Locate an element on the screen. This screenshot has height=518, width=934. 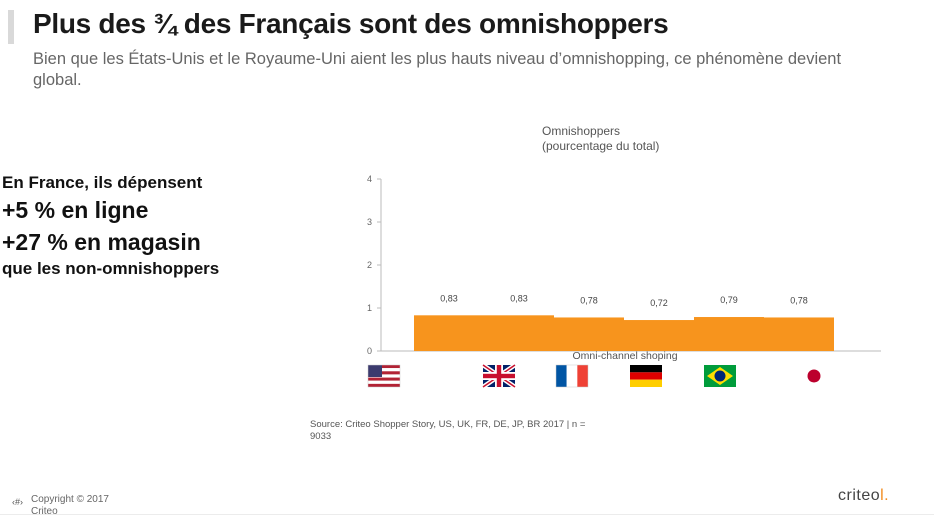
y-tick-label: 1 is located at coordinates (369, 308).